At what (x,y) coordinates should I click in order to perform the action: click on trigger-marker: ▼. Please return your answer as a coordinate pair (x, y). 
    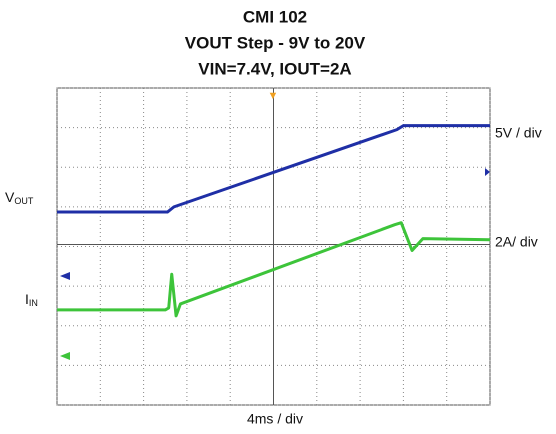
    Looking at the image, I should click on (273, 96).